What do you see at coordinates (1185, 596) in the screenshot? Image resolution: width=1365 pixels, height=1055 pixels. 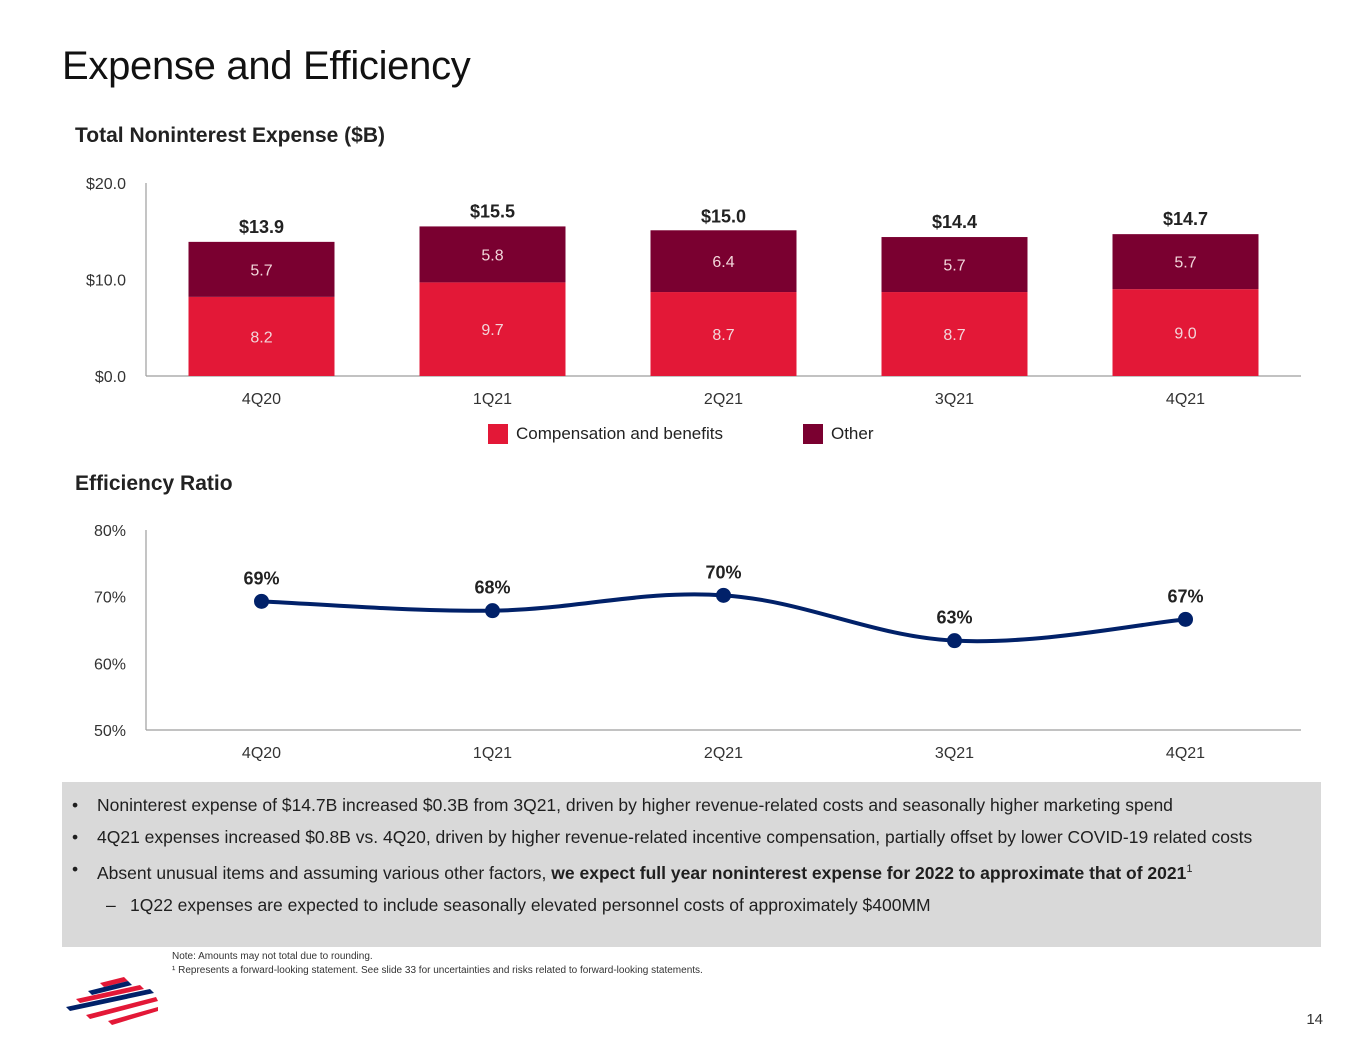 I see `data-point-label: 67%` at bounding box center [1185, 596].